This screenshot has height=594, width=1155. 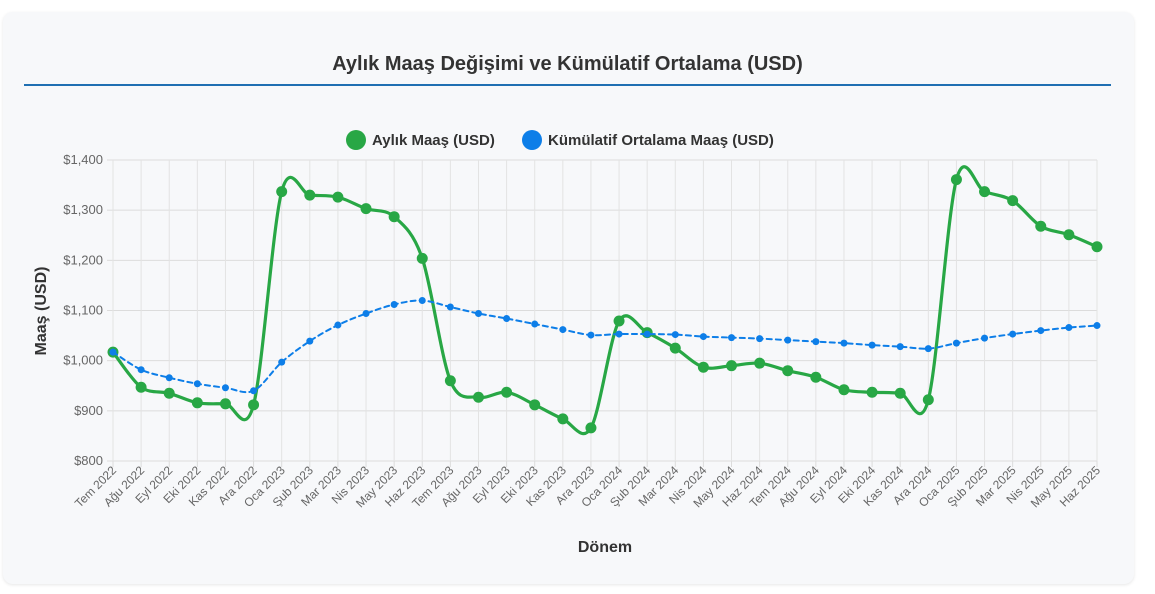 What do you see at coordinates (661, 140) in the screenshot?
I see `cumulative-average-legend-label: Kümülatif Ortalama Maaş (USD)` at bounding box center [661, 140].